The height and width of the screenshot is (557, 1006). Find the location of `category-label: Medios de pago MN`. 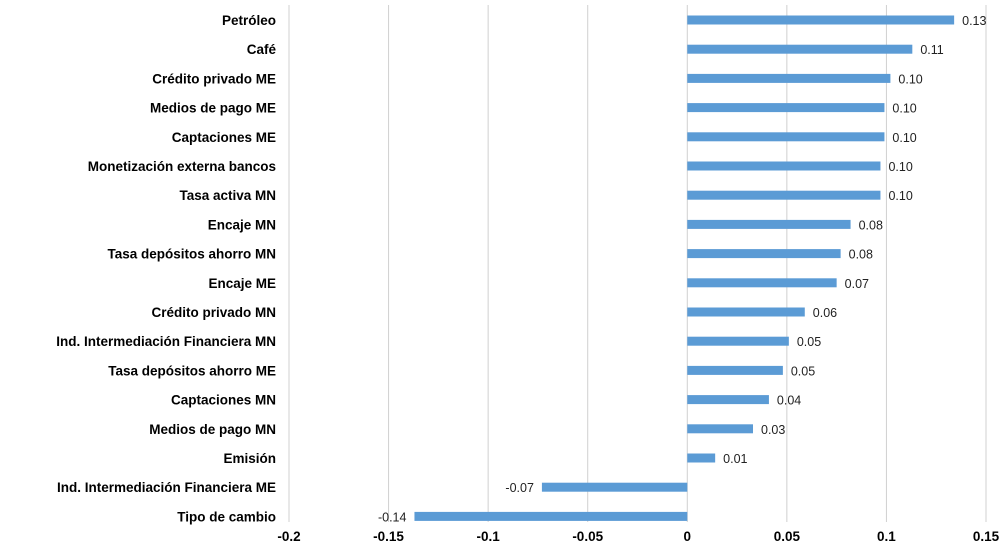

category-label: Medios de pago MN is located at coordinates (212, 429).